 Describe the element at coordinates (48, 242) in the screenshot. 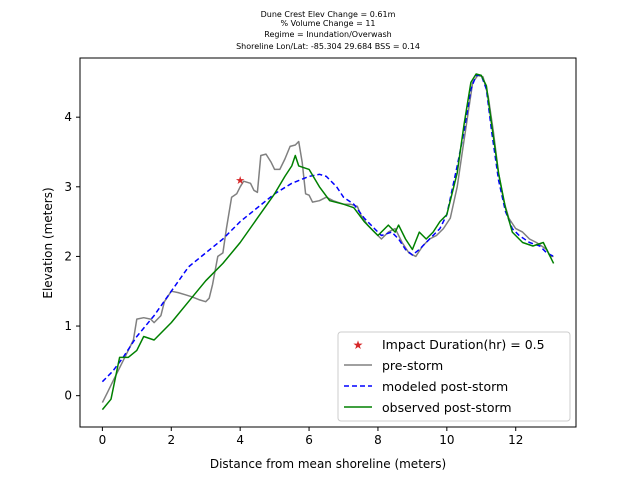

I see `y-axis-label: Elevation (meters)` at that location.